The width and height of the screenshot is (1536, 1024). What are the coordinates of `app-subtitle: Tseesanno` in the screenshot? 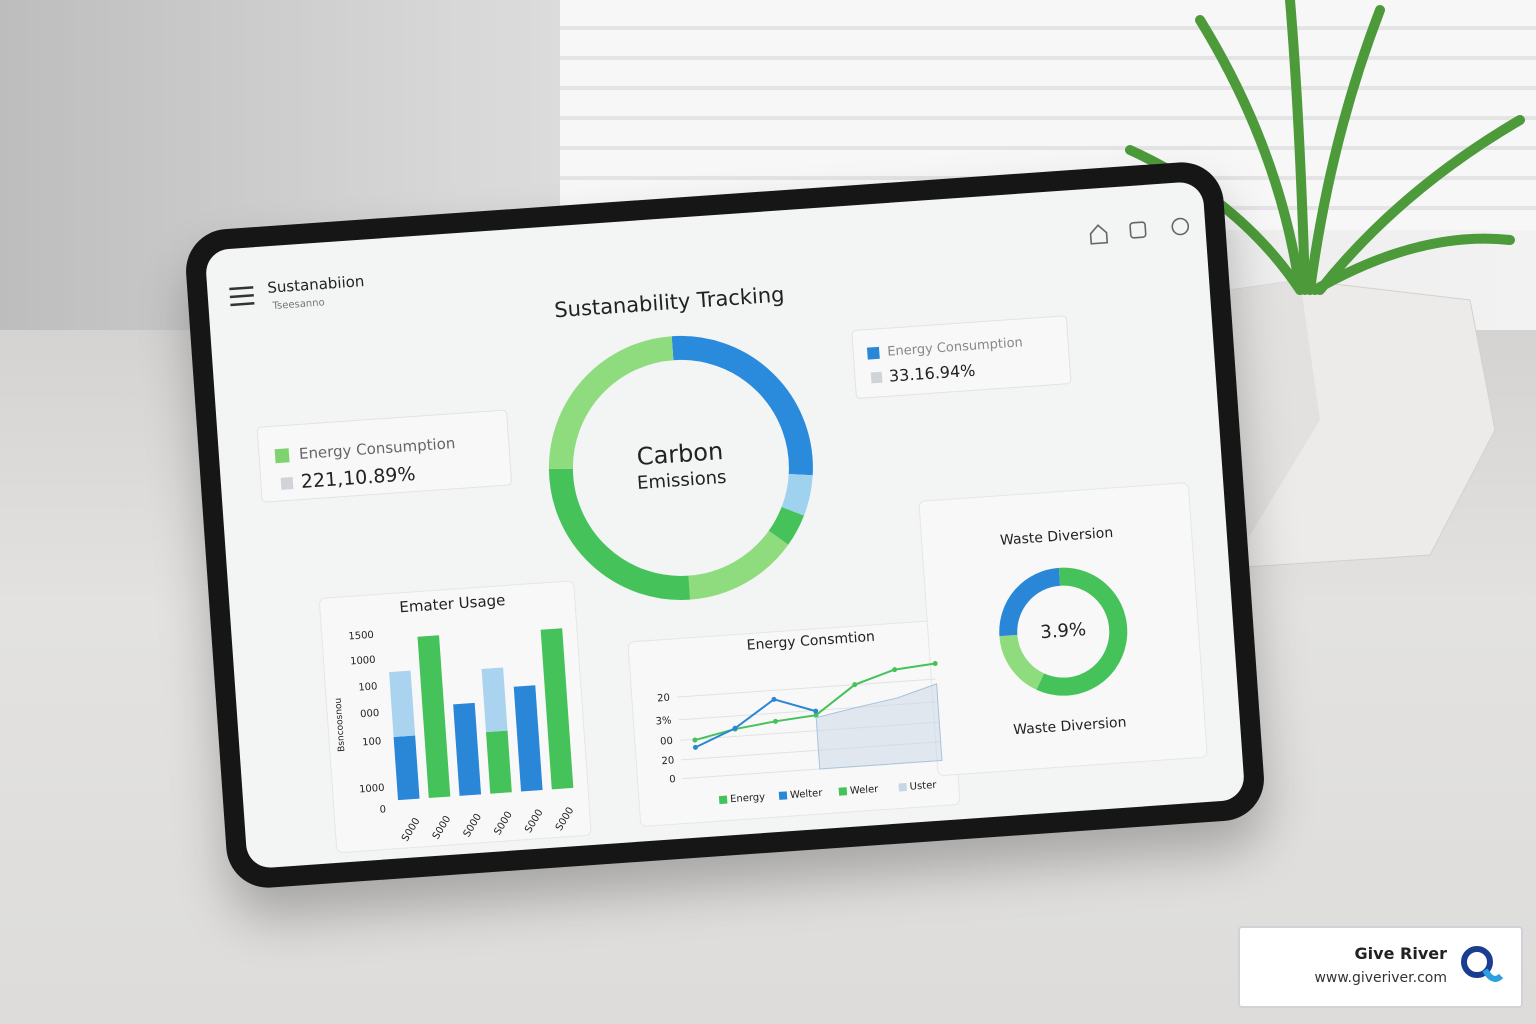 It's located at (298, 304).